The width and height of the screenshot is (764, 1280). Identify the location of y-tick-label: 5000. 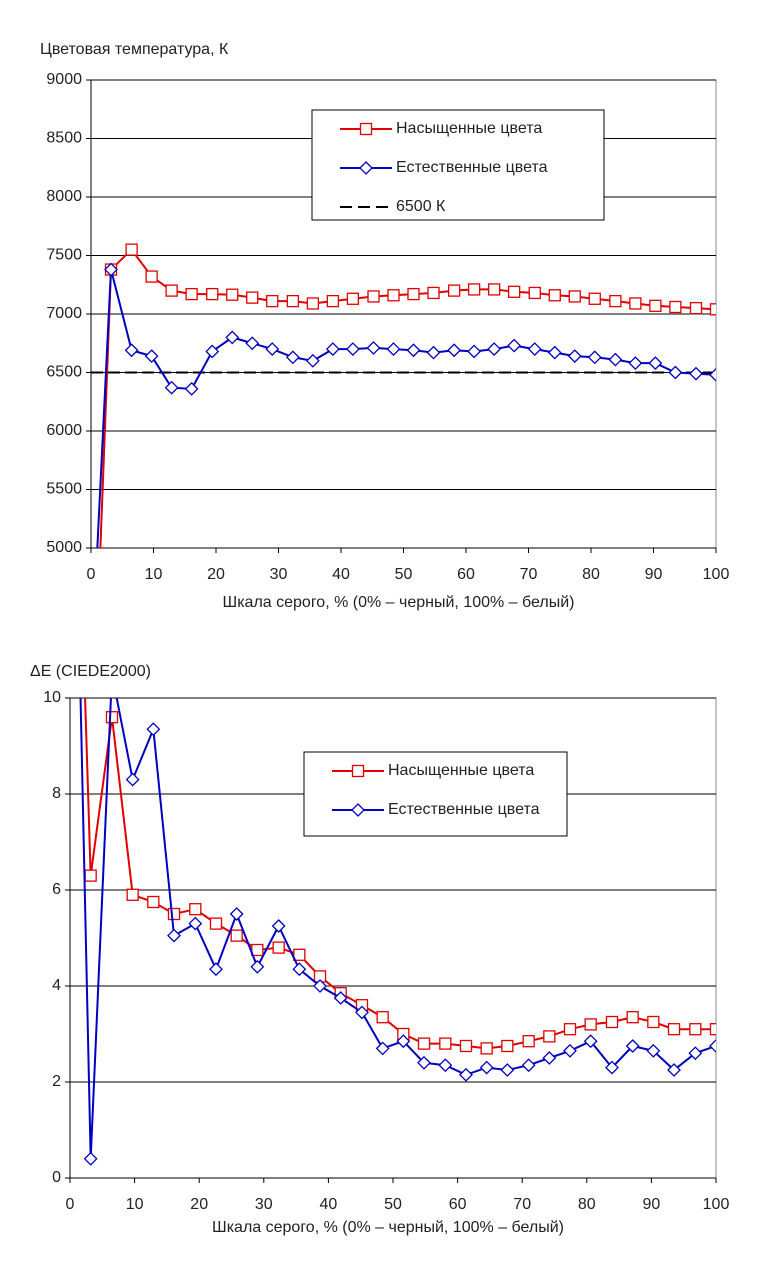
(64, 547).